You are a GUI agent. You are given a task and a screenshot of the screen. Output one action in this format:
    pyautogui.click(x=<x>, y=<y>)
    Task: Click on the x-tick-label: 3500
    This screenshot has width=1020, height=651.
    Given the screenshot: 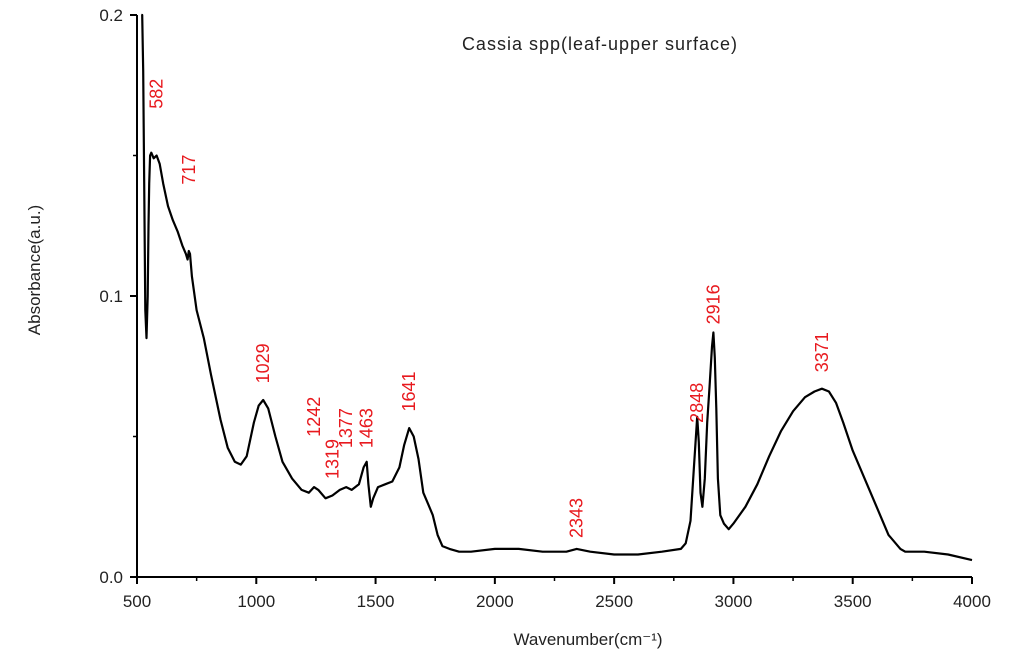 What is the action you would take?
    pyautogui.click(x=853, y=601)
    